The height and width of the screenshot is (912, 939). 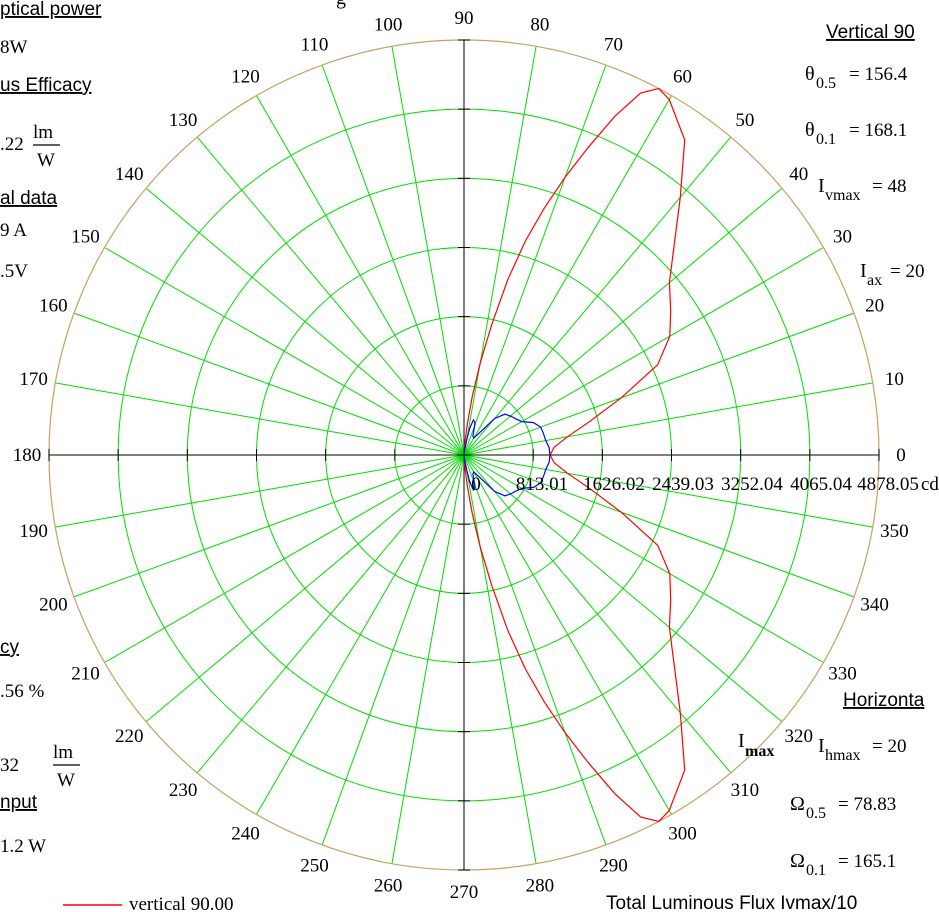 I want to click on angle-label: 190, so click(x=33, y=531).